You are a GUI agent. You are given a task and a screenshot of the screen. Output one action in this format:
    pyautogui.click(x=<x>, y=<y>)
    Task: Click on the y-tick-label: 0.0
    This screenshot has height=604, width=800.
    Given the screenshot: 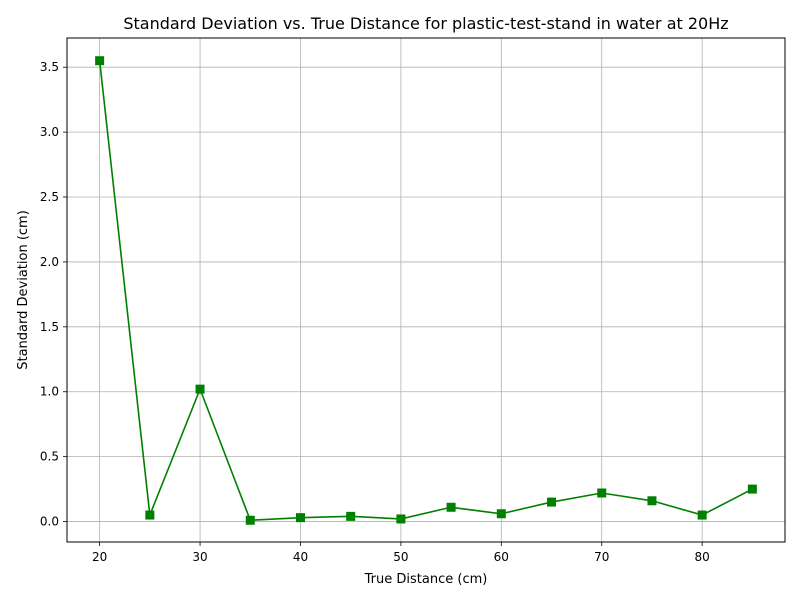 What is the action you would take?
    pyautogui.click(x=49, y=522)
    